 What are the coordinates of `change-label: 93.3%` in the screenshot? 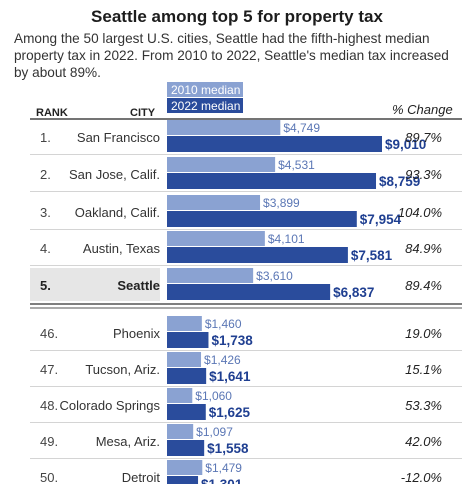 It's located at (423, 174).